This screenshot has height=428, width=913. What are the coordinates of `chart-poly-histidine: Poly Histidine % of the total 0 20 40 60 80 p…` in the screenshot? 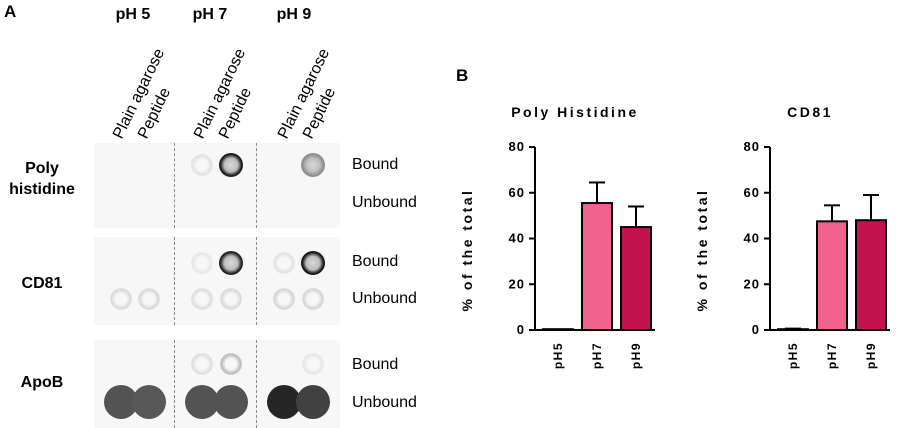 It's located at (557, 236).